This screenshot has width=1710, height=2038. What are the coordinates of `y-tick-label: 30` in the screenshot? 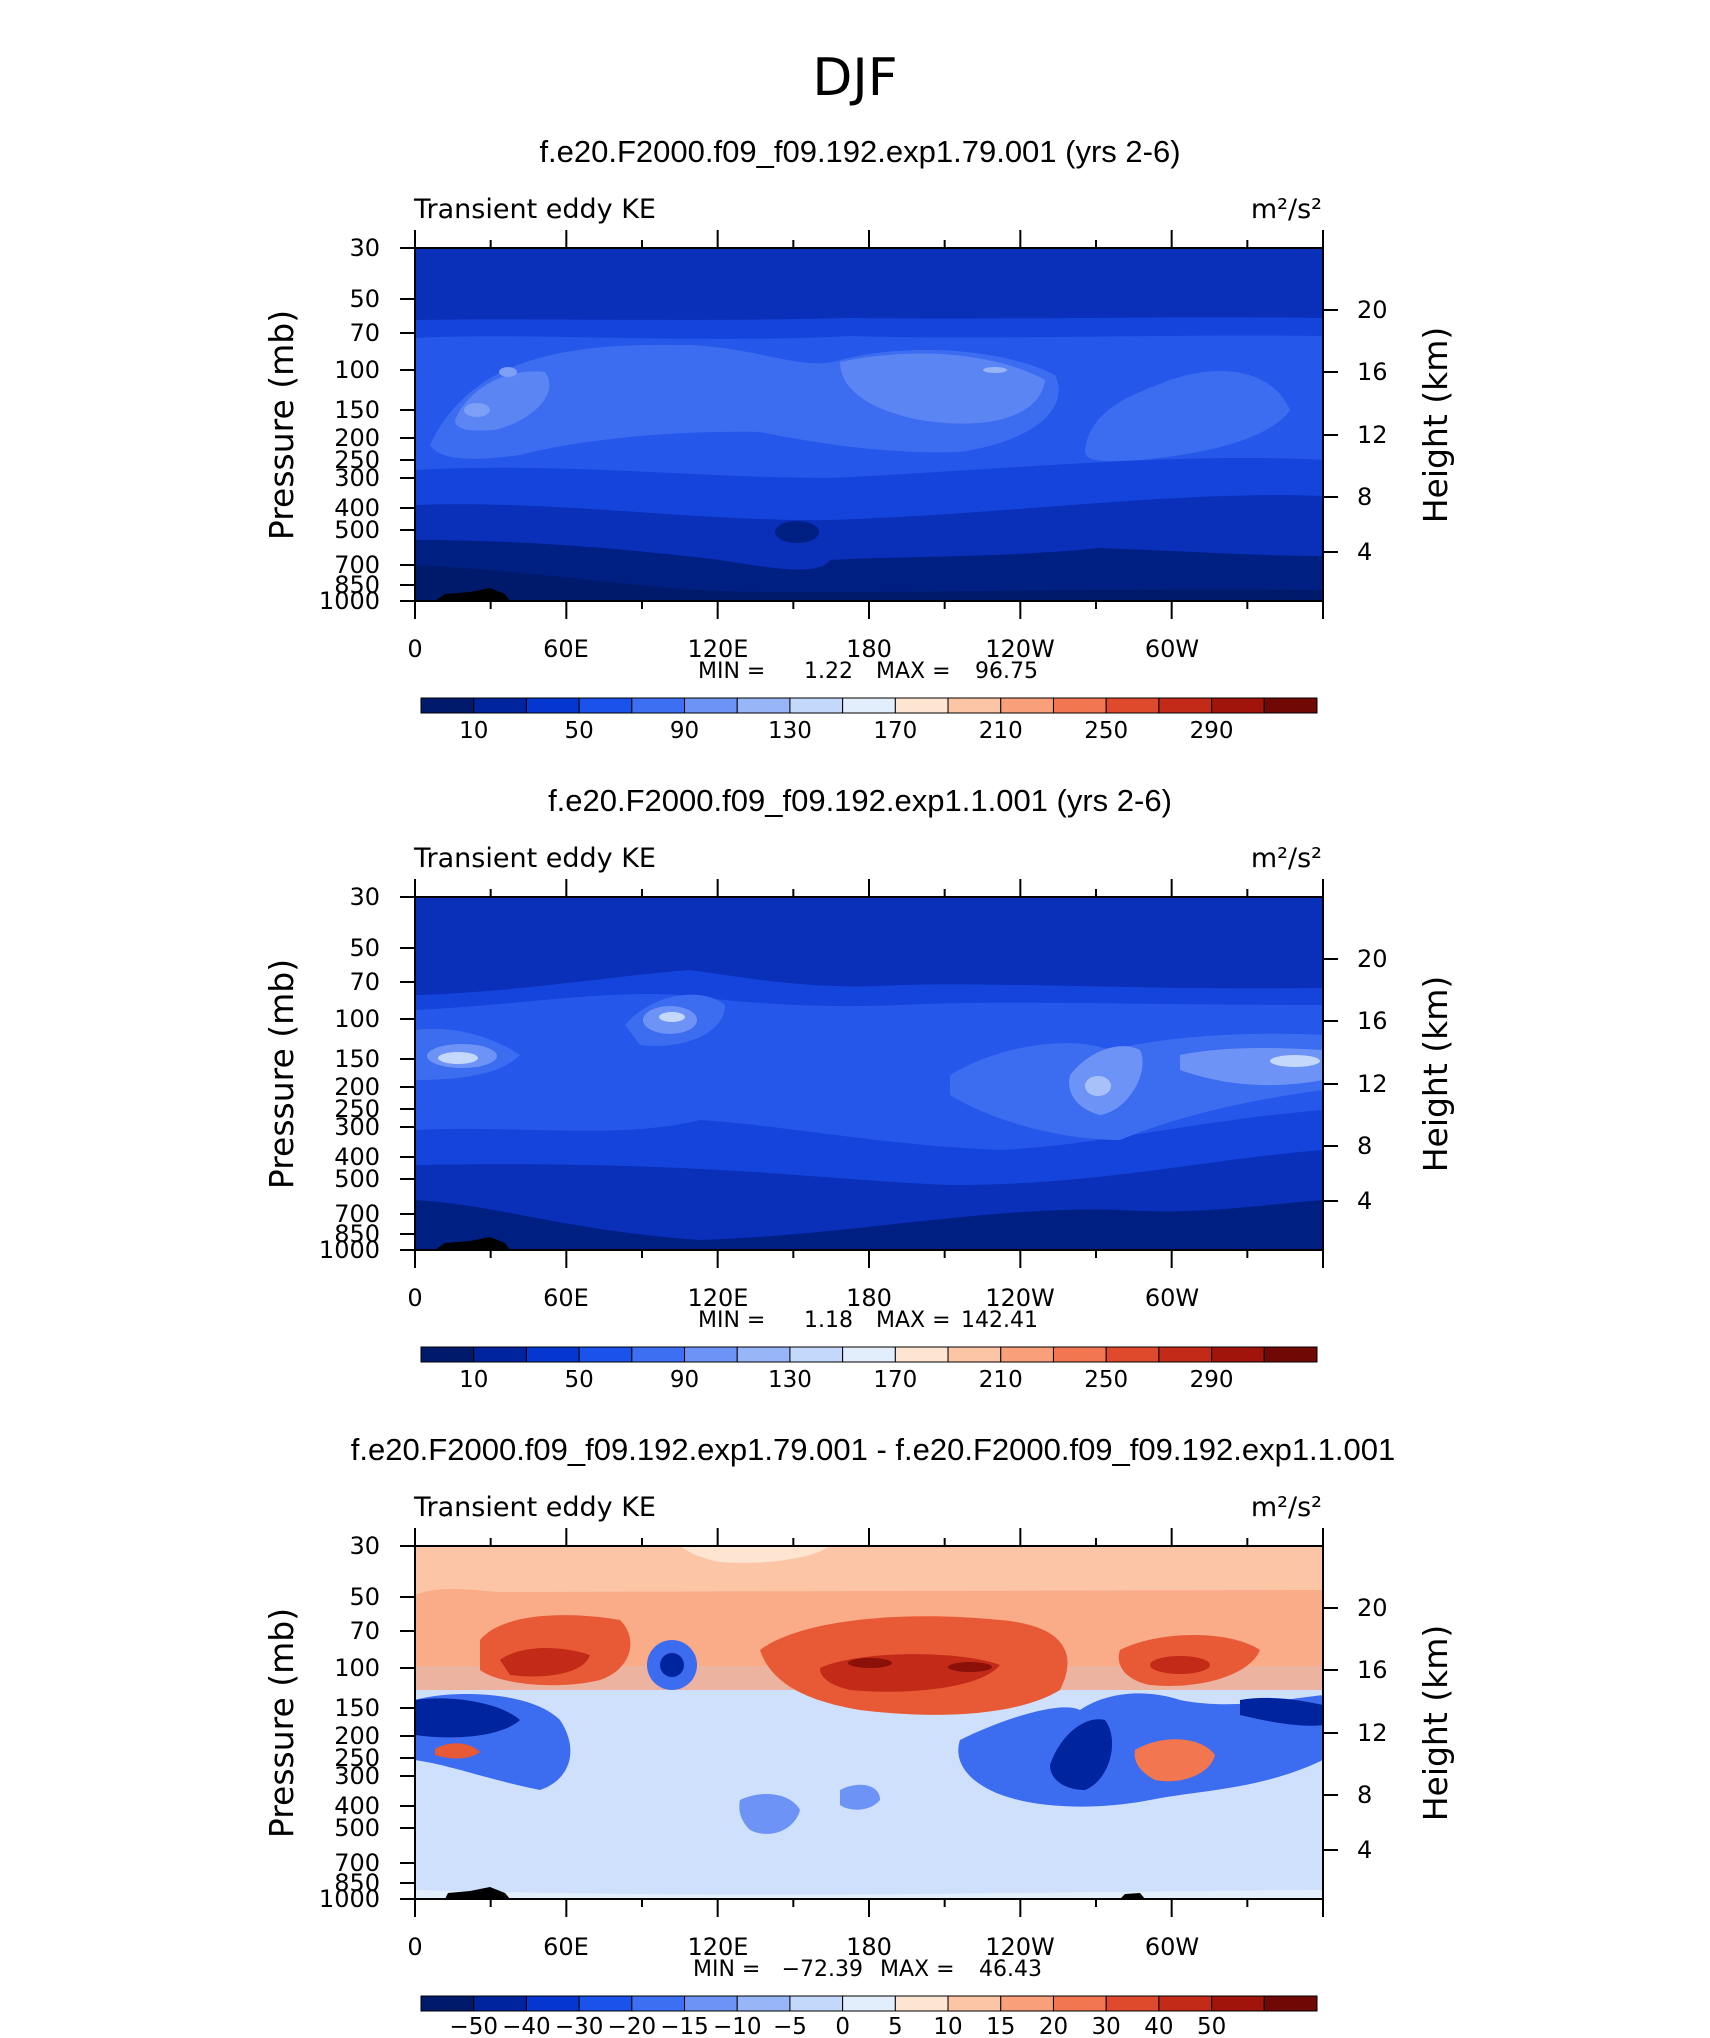 It's located at (364, 897).